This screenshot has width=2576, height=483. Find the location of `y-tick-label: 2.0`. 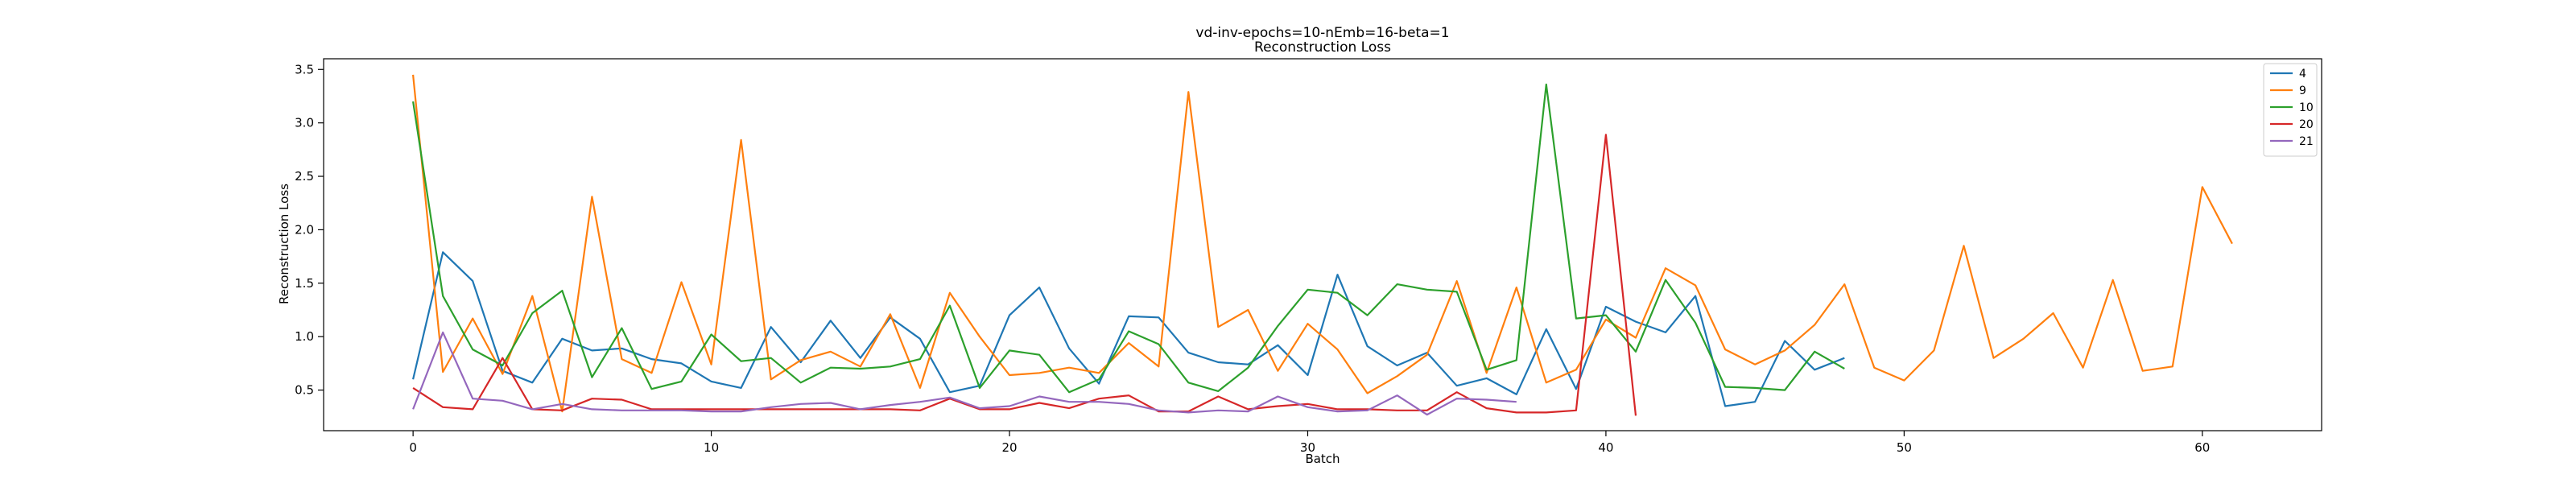

y-tick-label: 2.0 is located at coordinates (304, 229).